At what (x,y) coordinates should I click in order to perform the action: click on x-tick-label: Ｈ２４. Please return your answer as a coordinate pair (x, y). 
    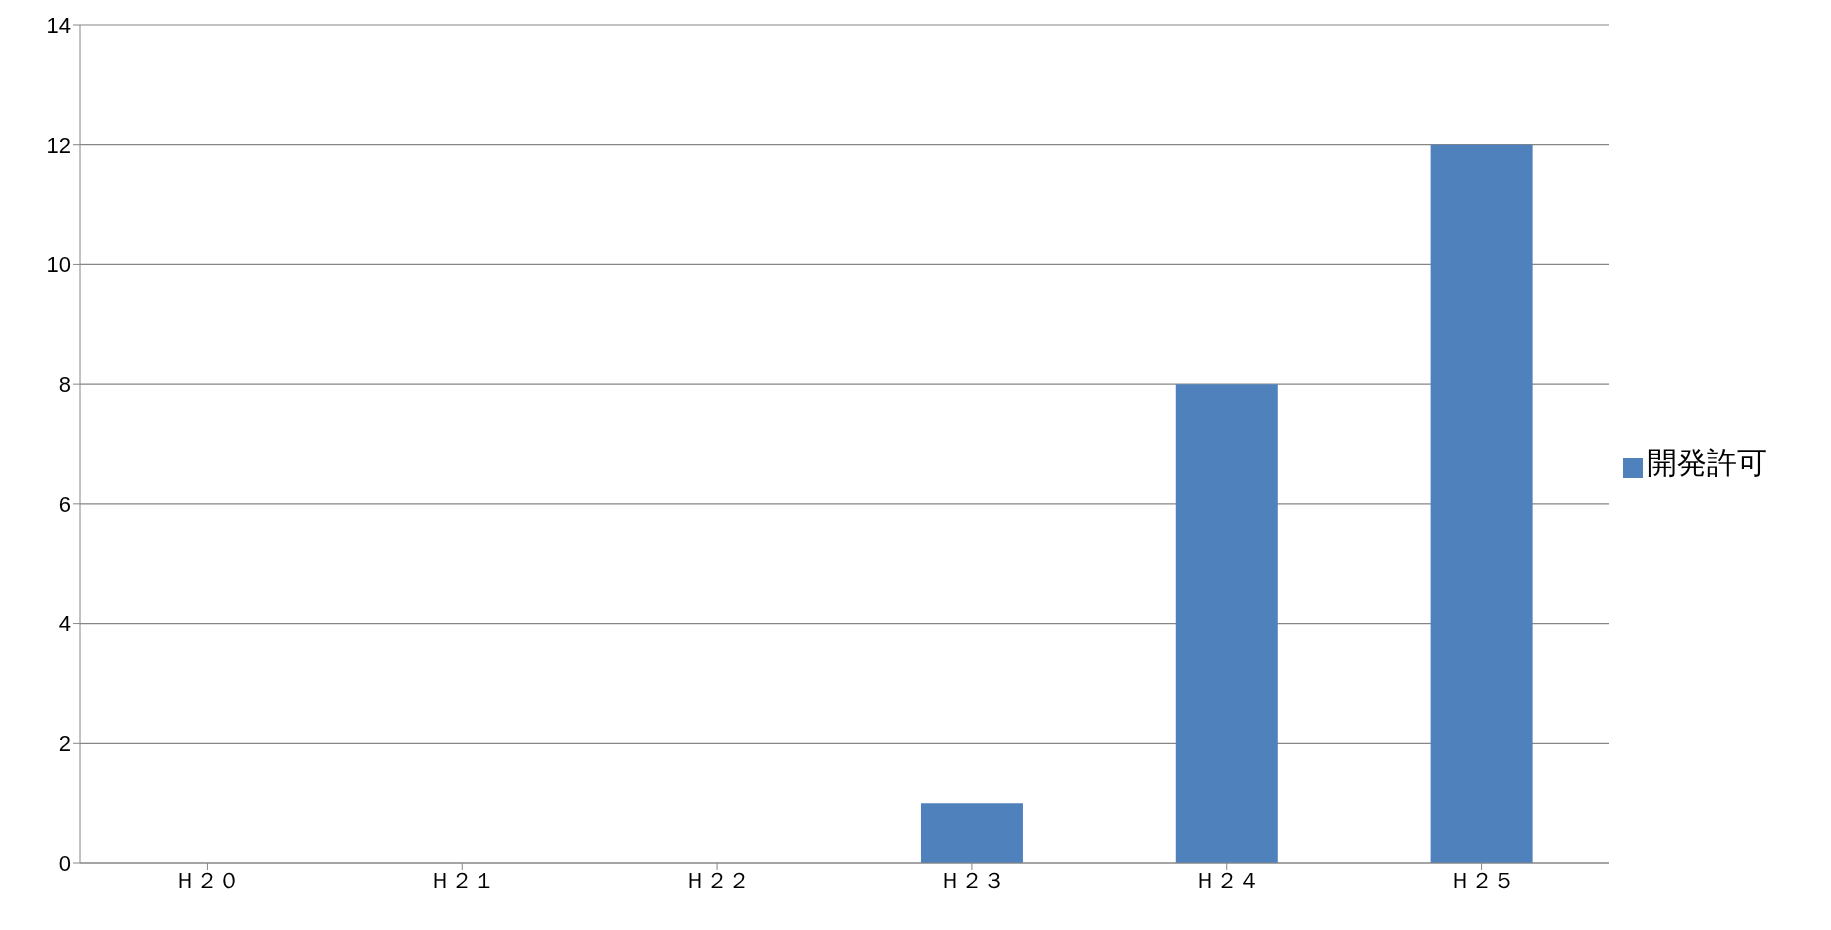
    Looking at the image, I should click on (1226, 880).